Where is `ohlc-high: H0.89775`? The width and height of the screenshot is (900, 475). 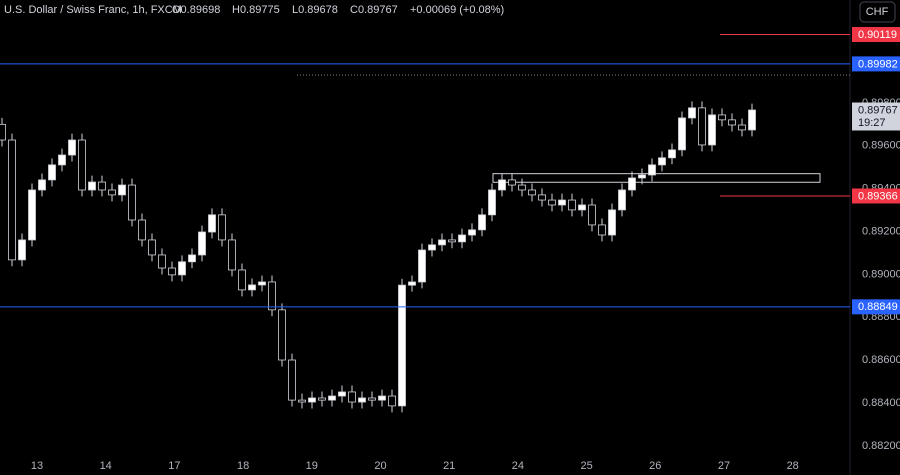
ohlc-high: H0.89775 is located at coordinates (256, 10).